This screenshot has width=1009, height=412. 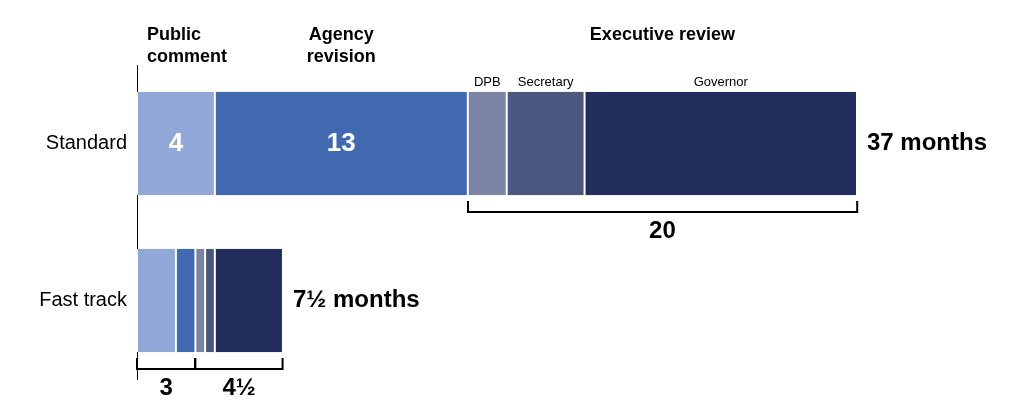 I want to click on y-tick-label: Standard, so click(x=86, y=142).